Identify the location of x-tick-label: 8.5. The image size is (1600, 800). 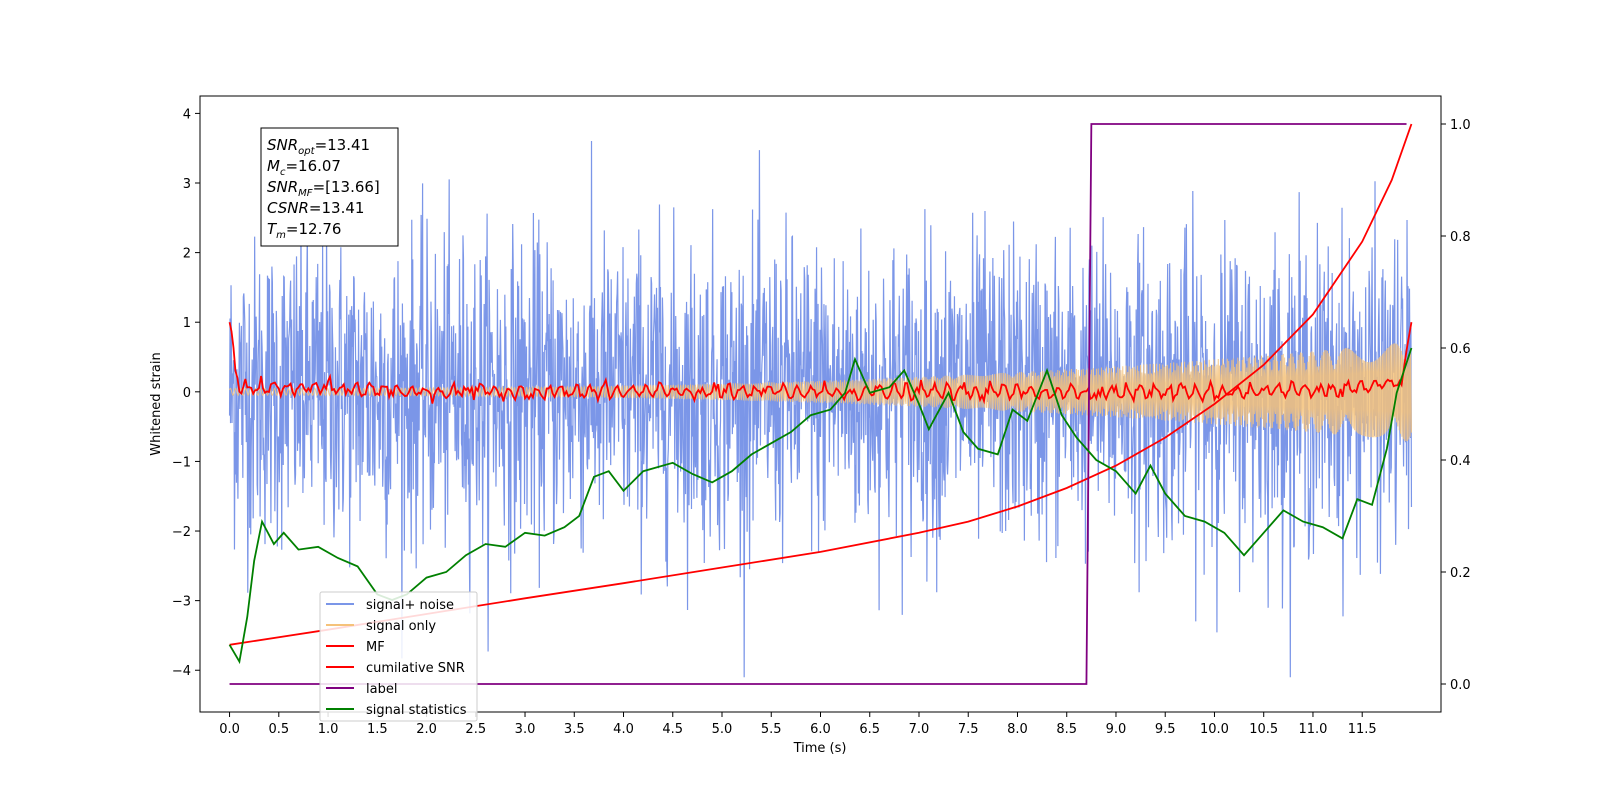
(1066, 729).